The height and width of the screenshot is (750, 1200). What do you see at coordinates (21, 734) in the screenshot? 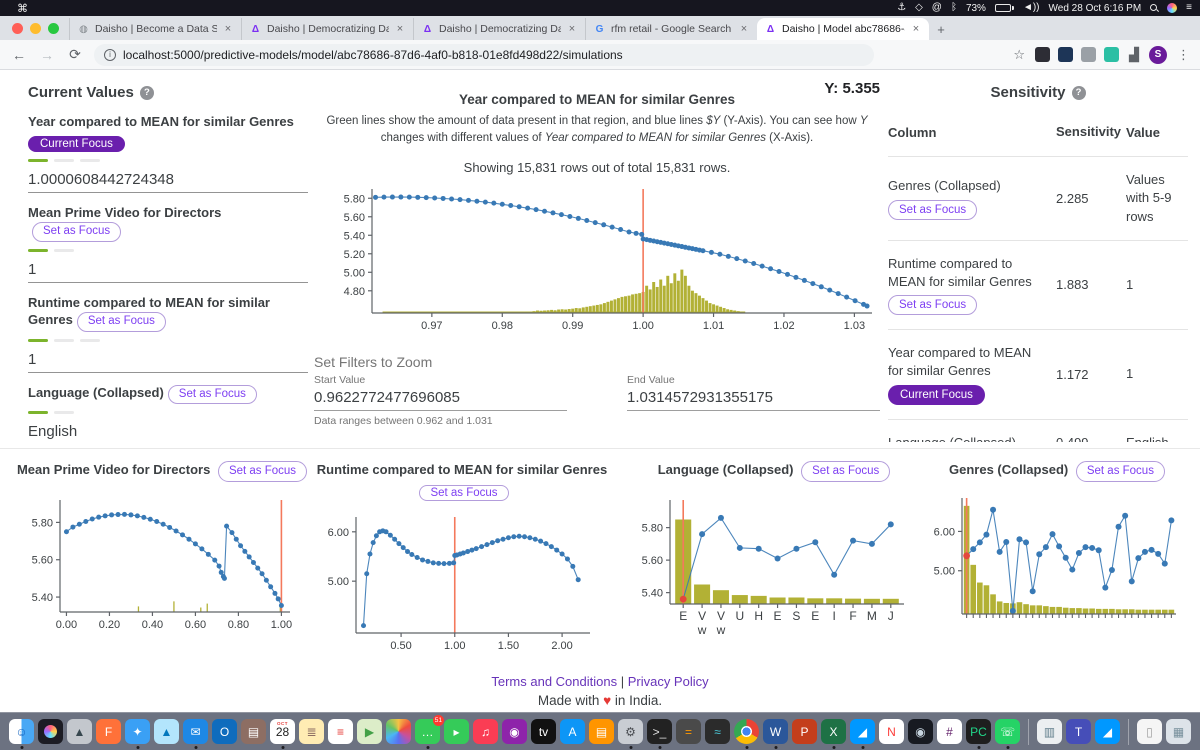
I see `dock-finder: ☺` at bounding box center [21, 734].